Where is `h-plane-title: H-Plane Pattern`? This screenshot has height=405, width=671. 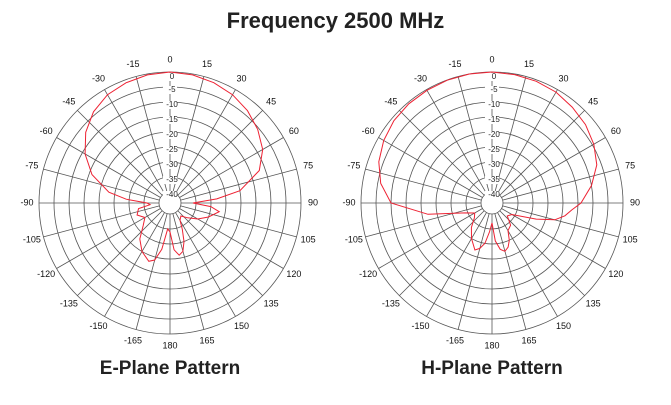 h-plane-title: H-Plane Pattern is located at coordinates (492, 368).